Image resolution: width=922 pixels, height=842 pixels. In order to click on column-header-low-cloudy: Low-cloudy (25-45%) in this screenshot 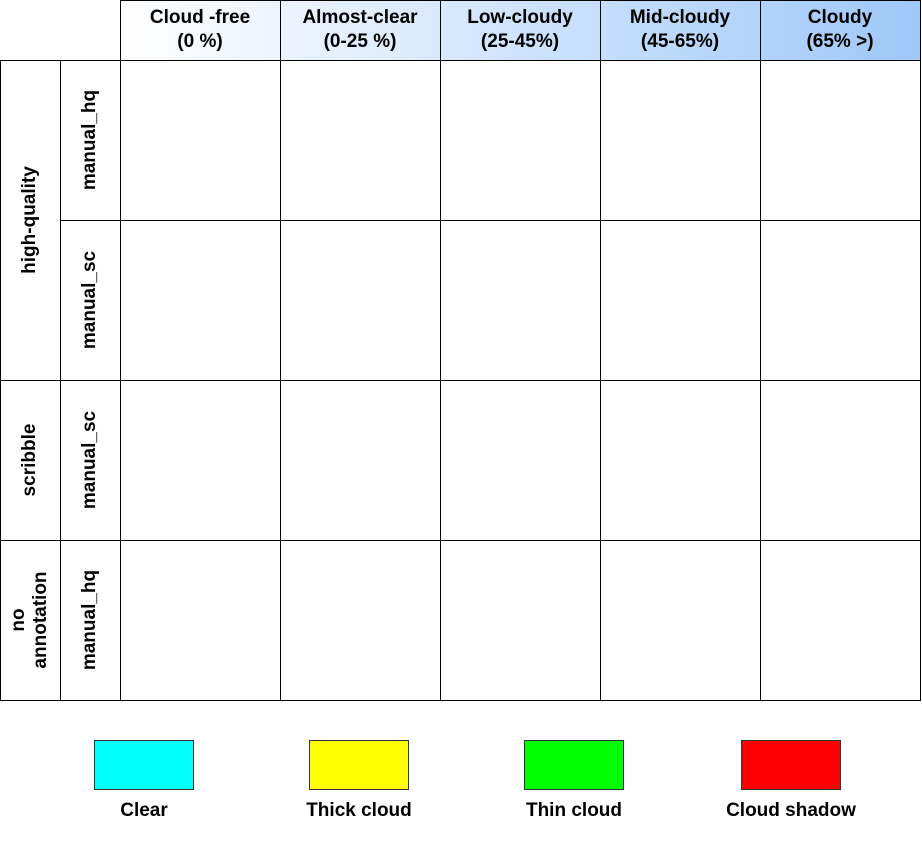, I will do `click(520, 29)`.